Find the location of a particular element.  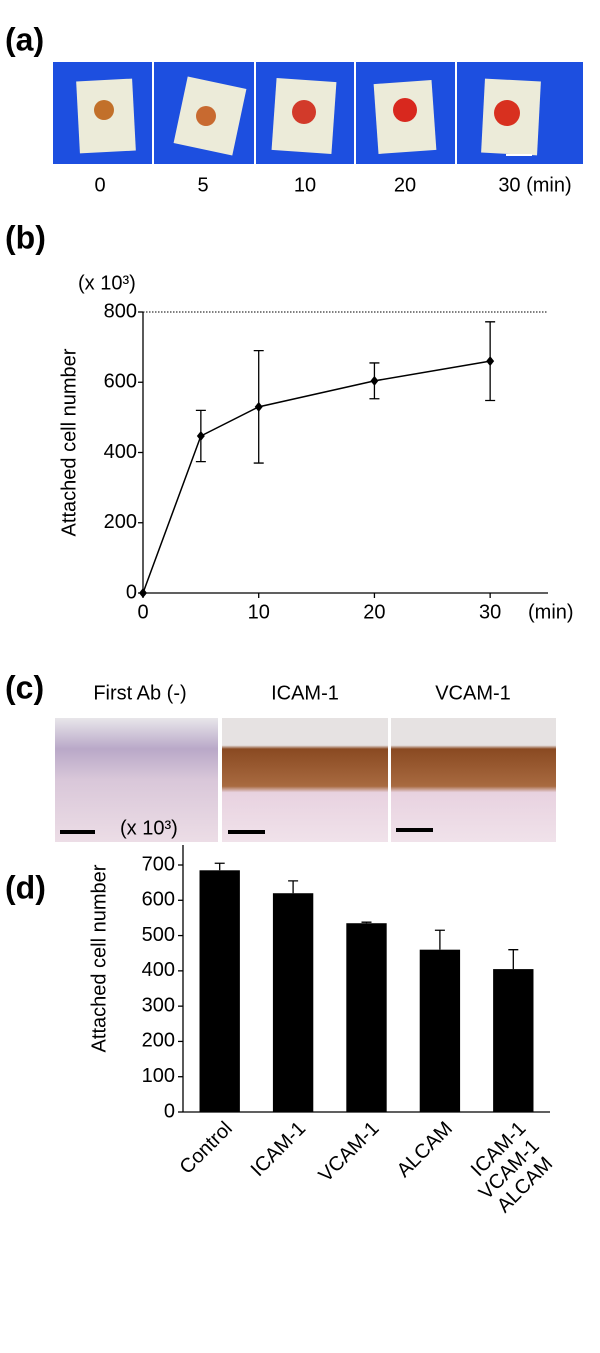

photo-caption: 10 is located at coordinates (305, 185).